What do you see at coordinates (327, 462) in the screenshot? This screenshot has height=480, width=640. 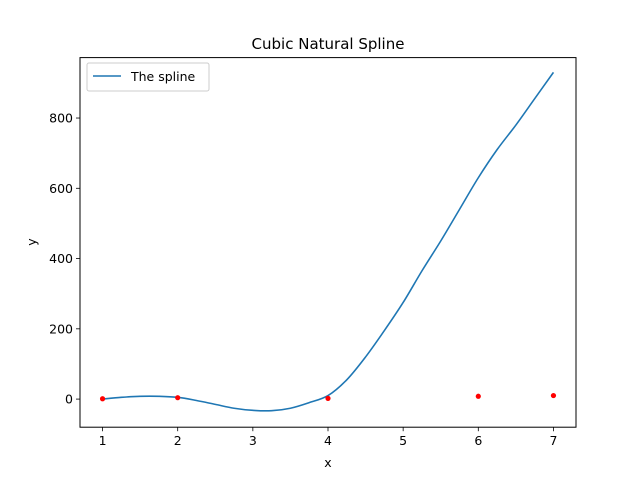 I see `x-axis-label: x` at bounding box center [327, 462].